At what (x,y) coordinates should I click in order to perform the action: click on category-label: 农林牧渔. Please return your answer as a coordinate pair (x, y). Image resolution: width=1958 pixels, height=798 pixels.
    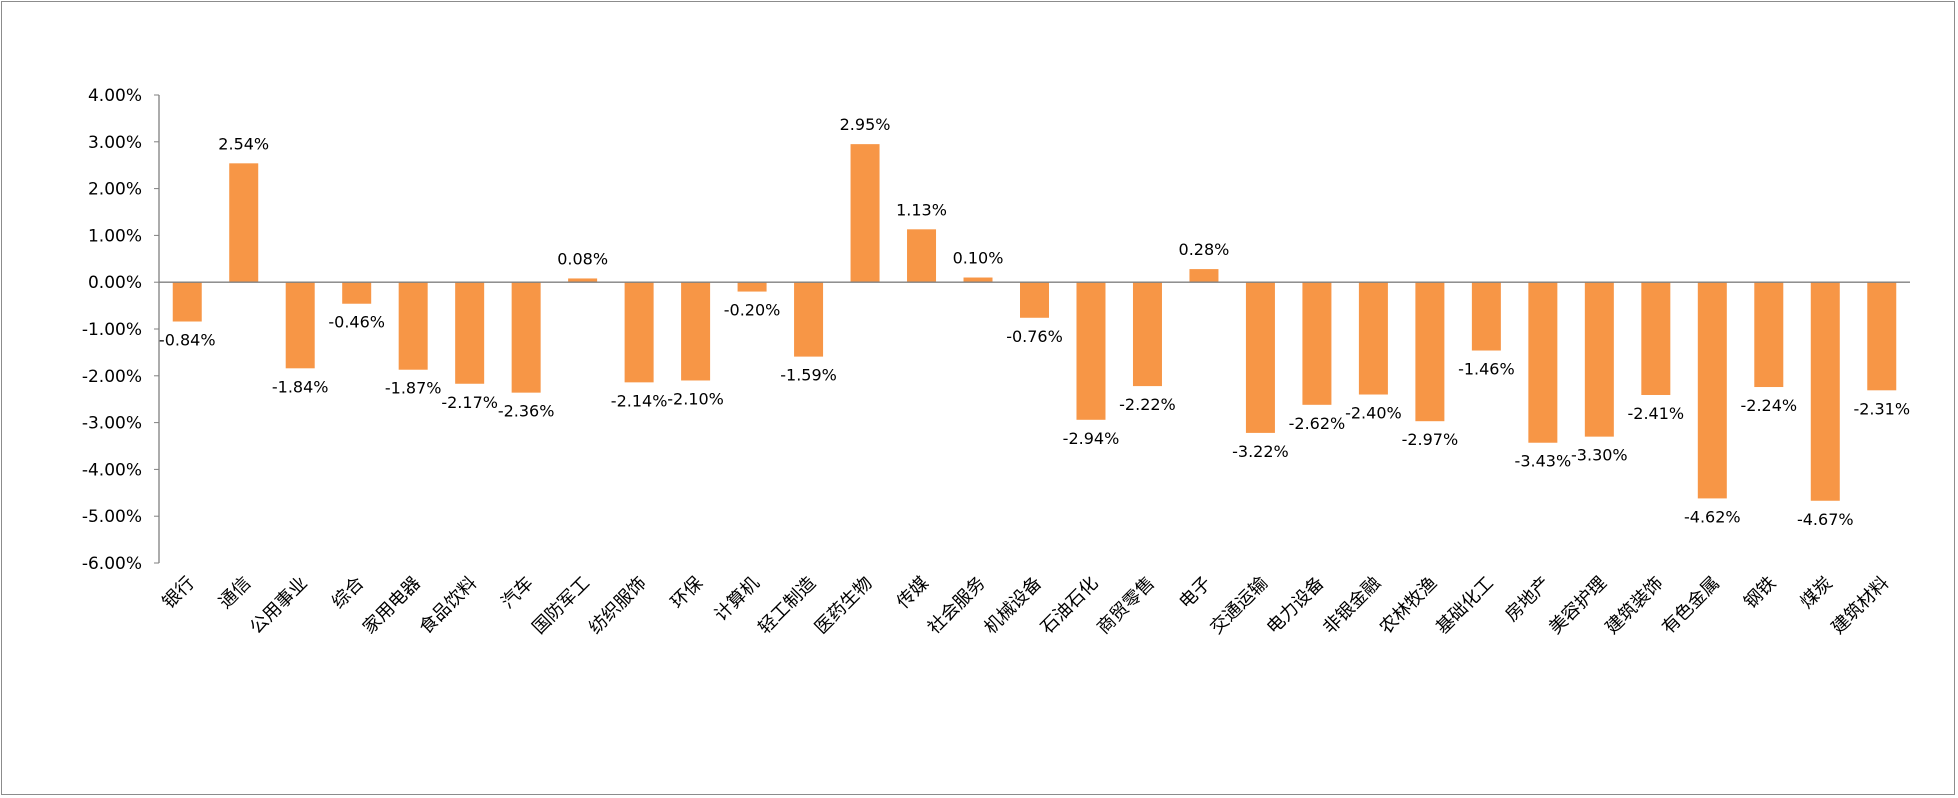
    Looking at the image, I should click on (1409, 606).